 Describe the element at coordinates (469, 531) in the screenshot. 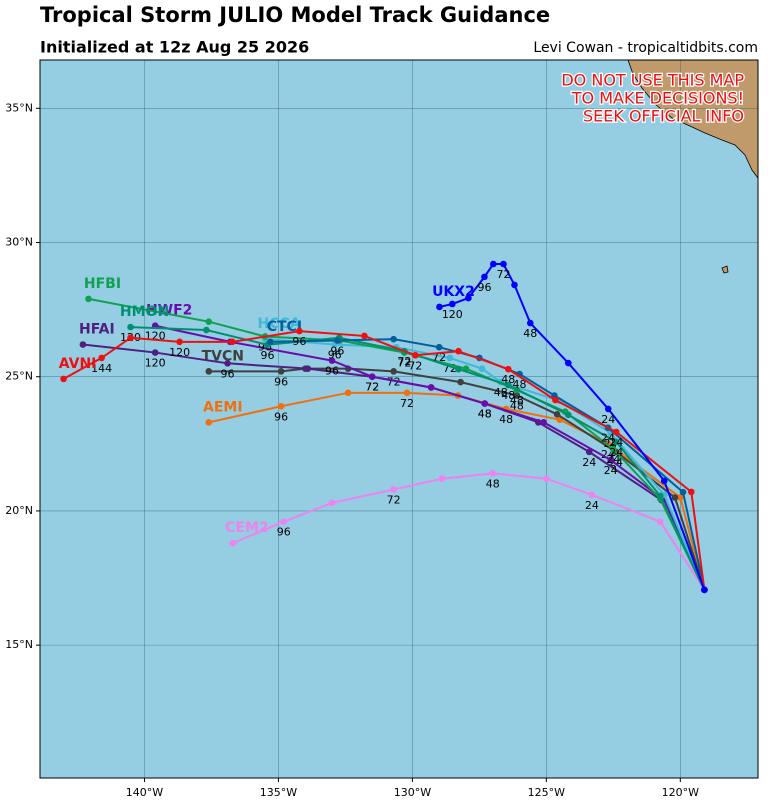

I see `track-line` at that location.